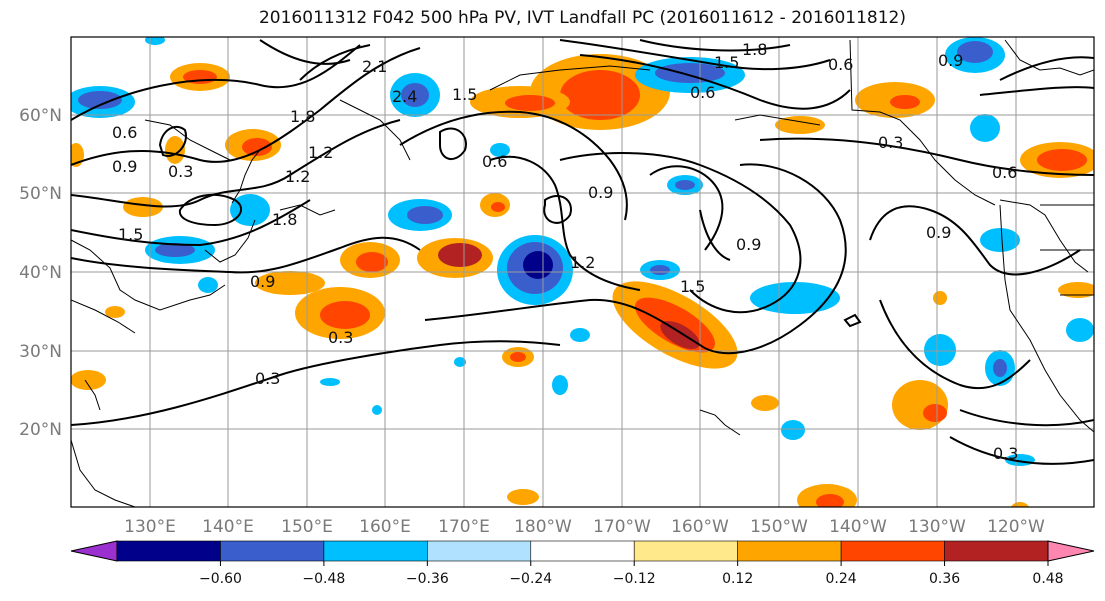  I want to click on colorbar-tick-label: 0.48, so click(1047, 579).